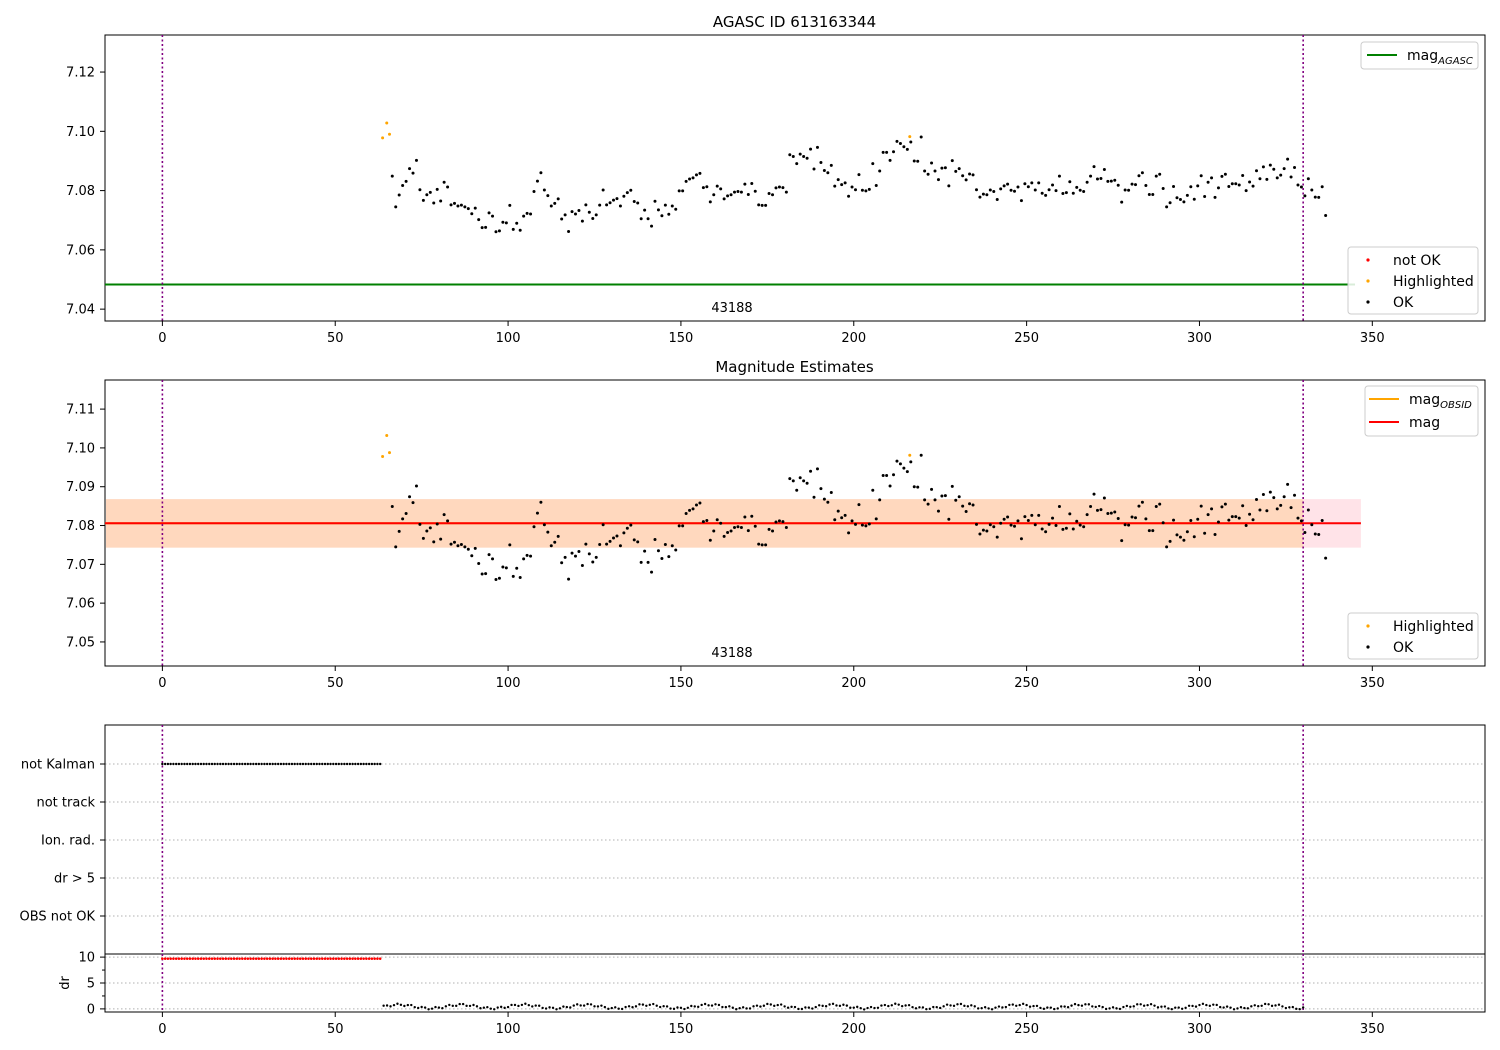 The width and height of the screenshot is (1500, 1050). I want to click on mag-est-y-tick-label: 7.09, so click(80, 487).